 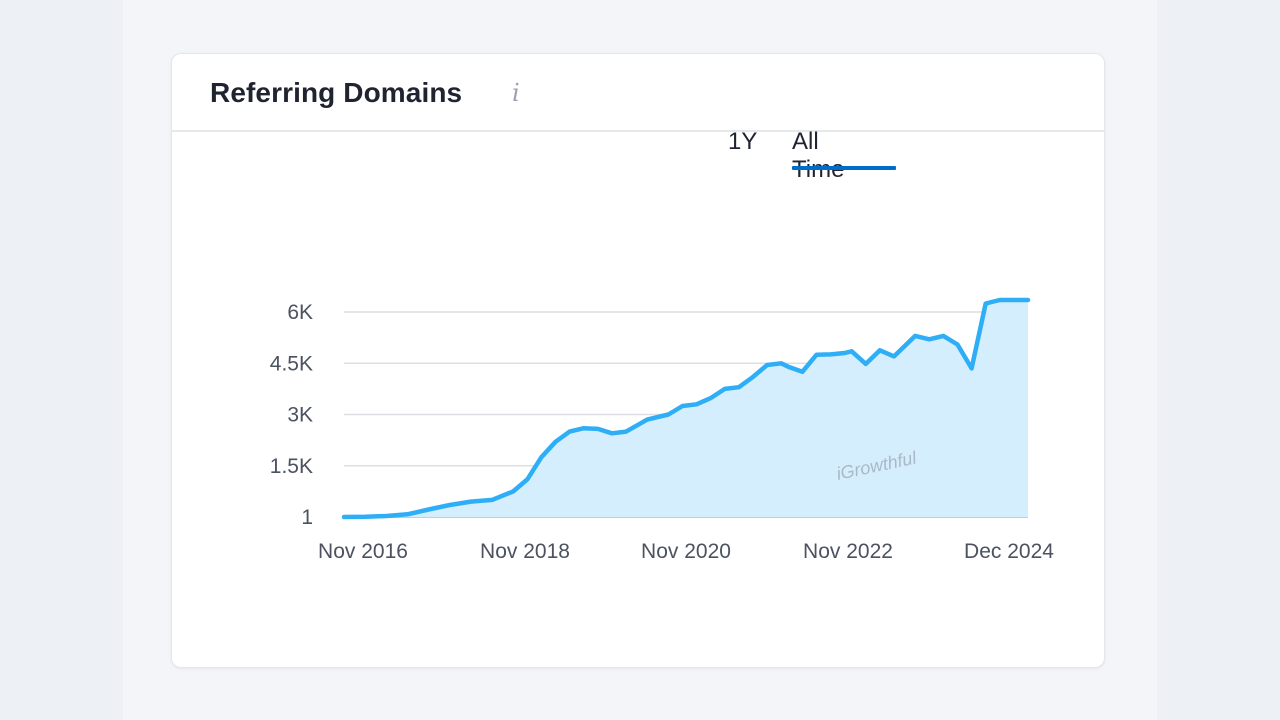 What do you see at coordinates (844, 168) in the screenshot?
I see `tab-all-time-underline` at bounding box center [844, 168].